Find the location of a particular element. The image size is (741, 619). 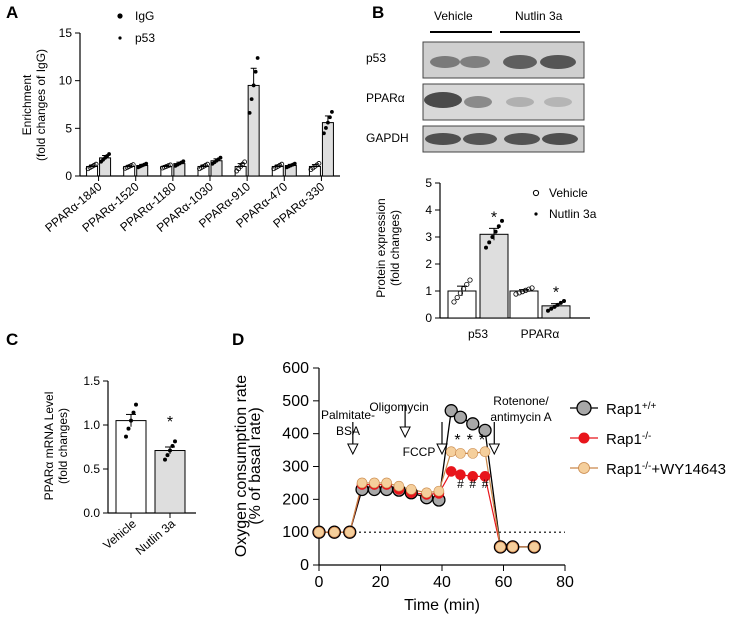

panel-label-a: A is located at coordinates (12, 12).